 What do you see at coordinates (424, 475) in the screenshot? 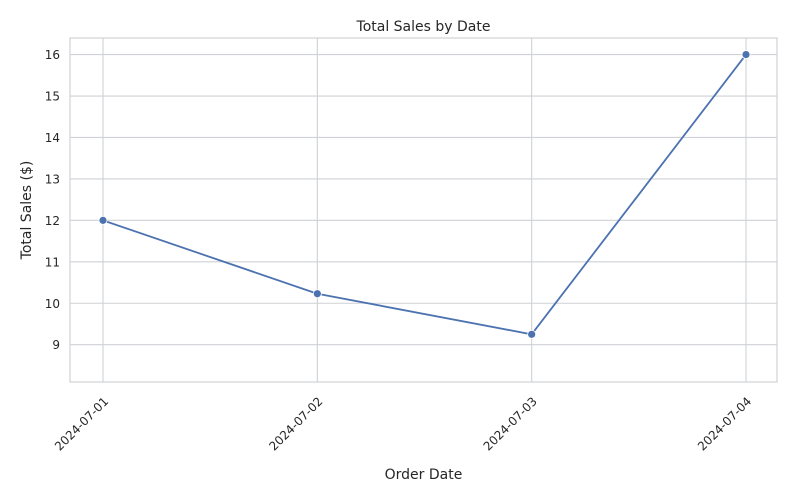
I see `x-axis-label: Order Date` at bounding box center [424, 475].